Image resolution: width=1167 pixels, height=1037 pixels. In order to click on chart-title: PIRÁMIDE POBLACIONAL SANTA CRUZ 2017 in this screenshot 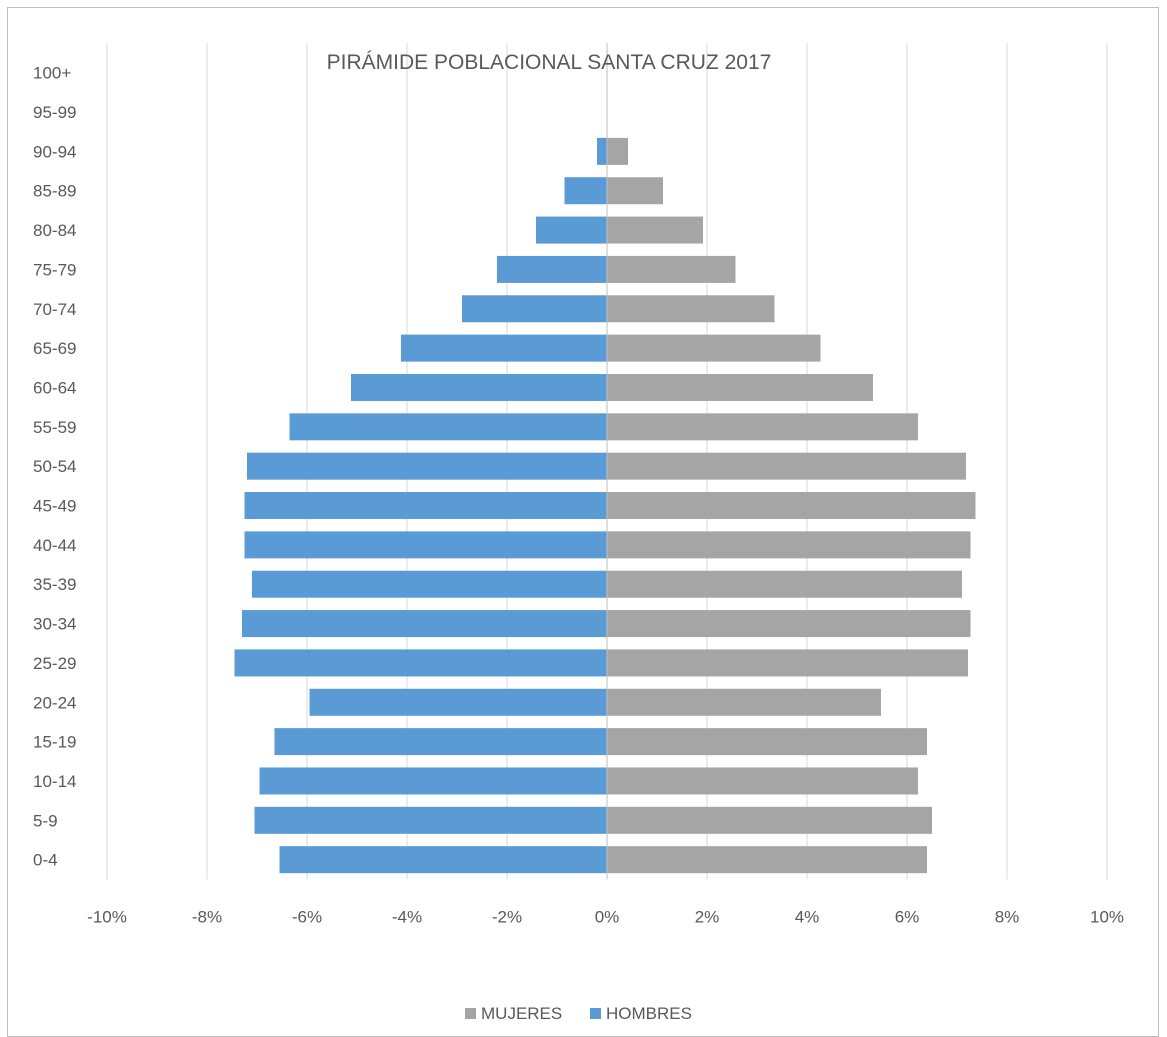, I will do `click(549, 62)`.